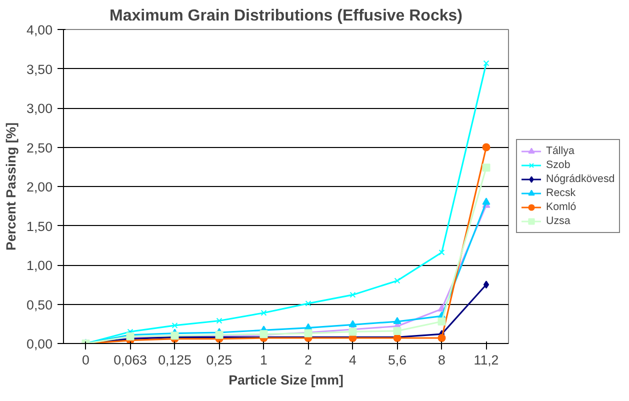  What do you see at coordinates (219, 360) in the screenshot?
I see `x-tick-label: 0,25` at bounding box center [219, 360].